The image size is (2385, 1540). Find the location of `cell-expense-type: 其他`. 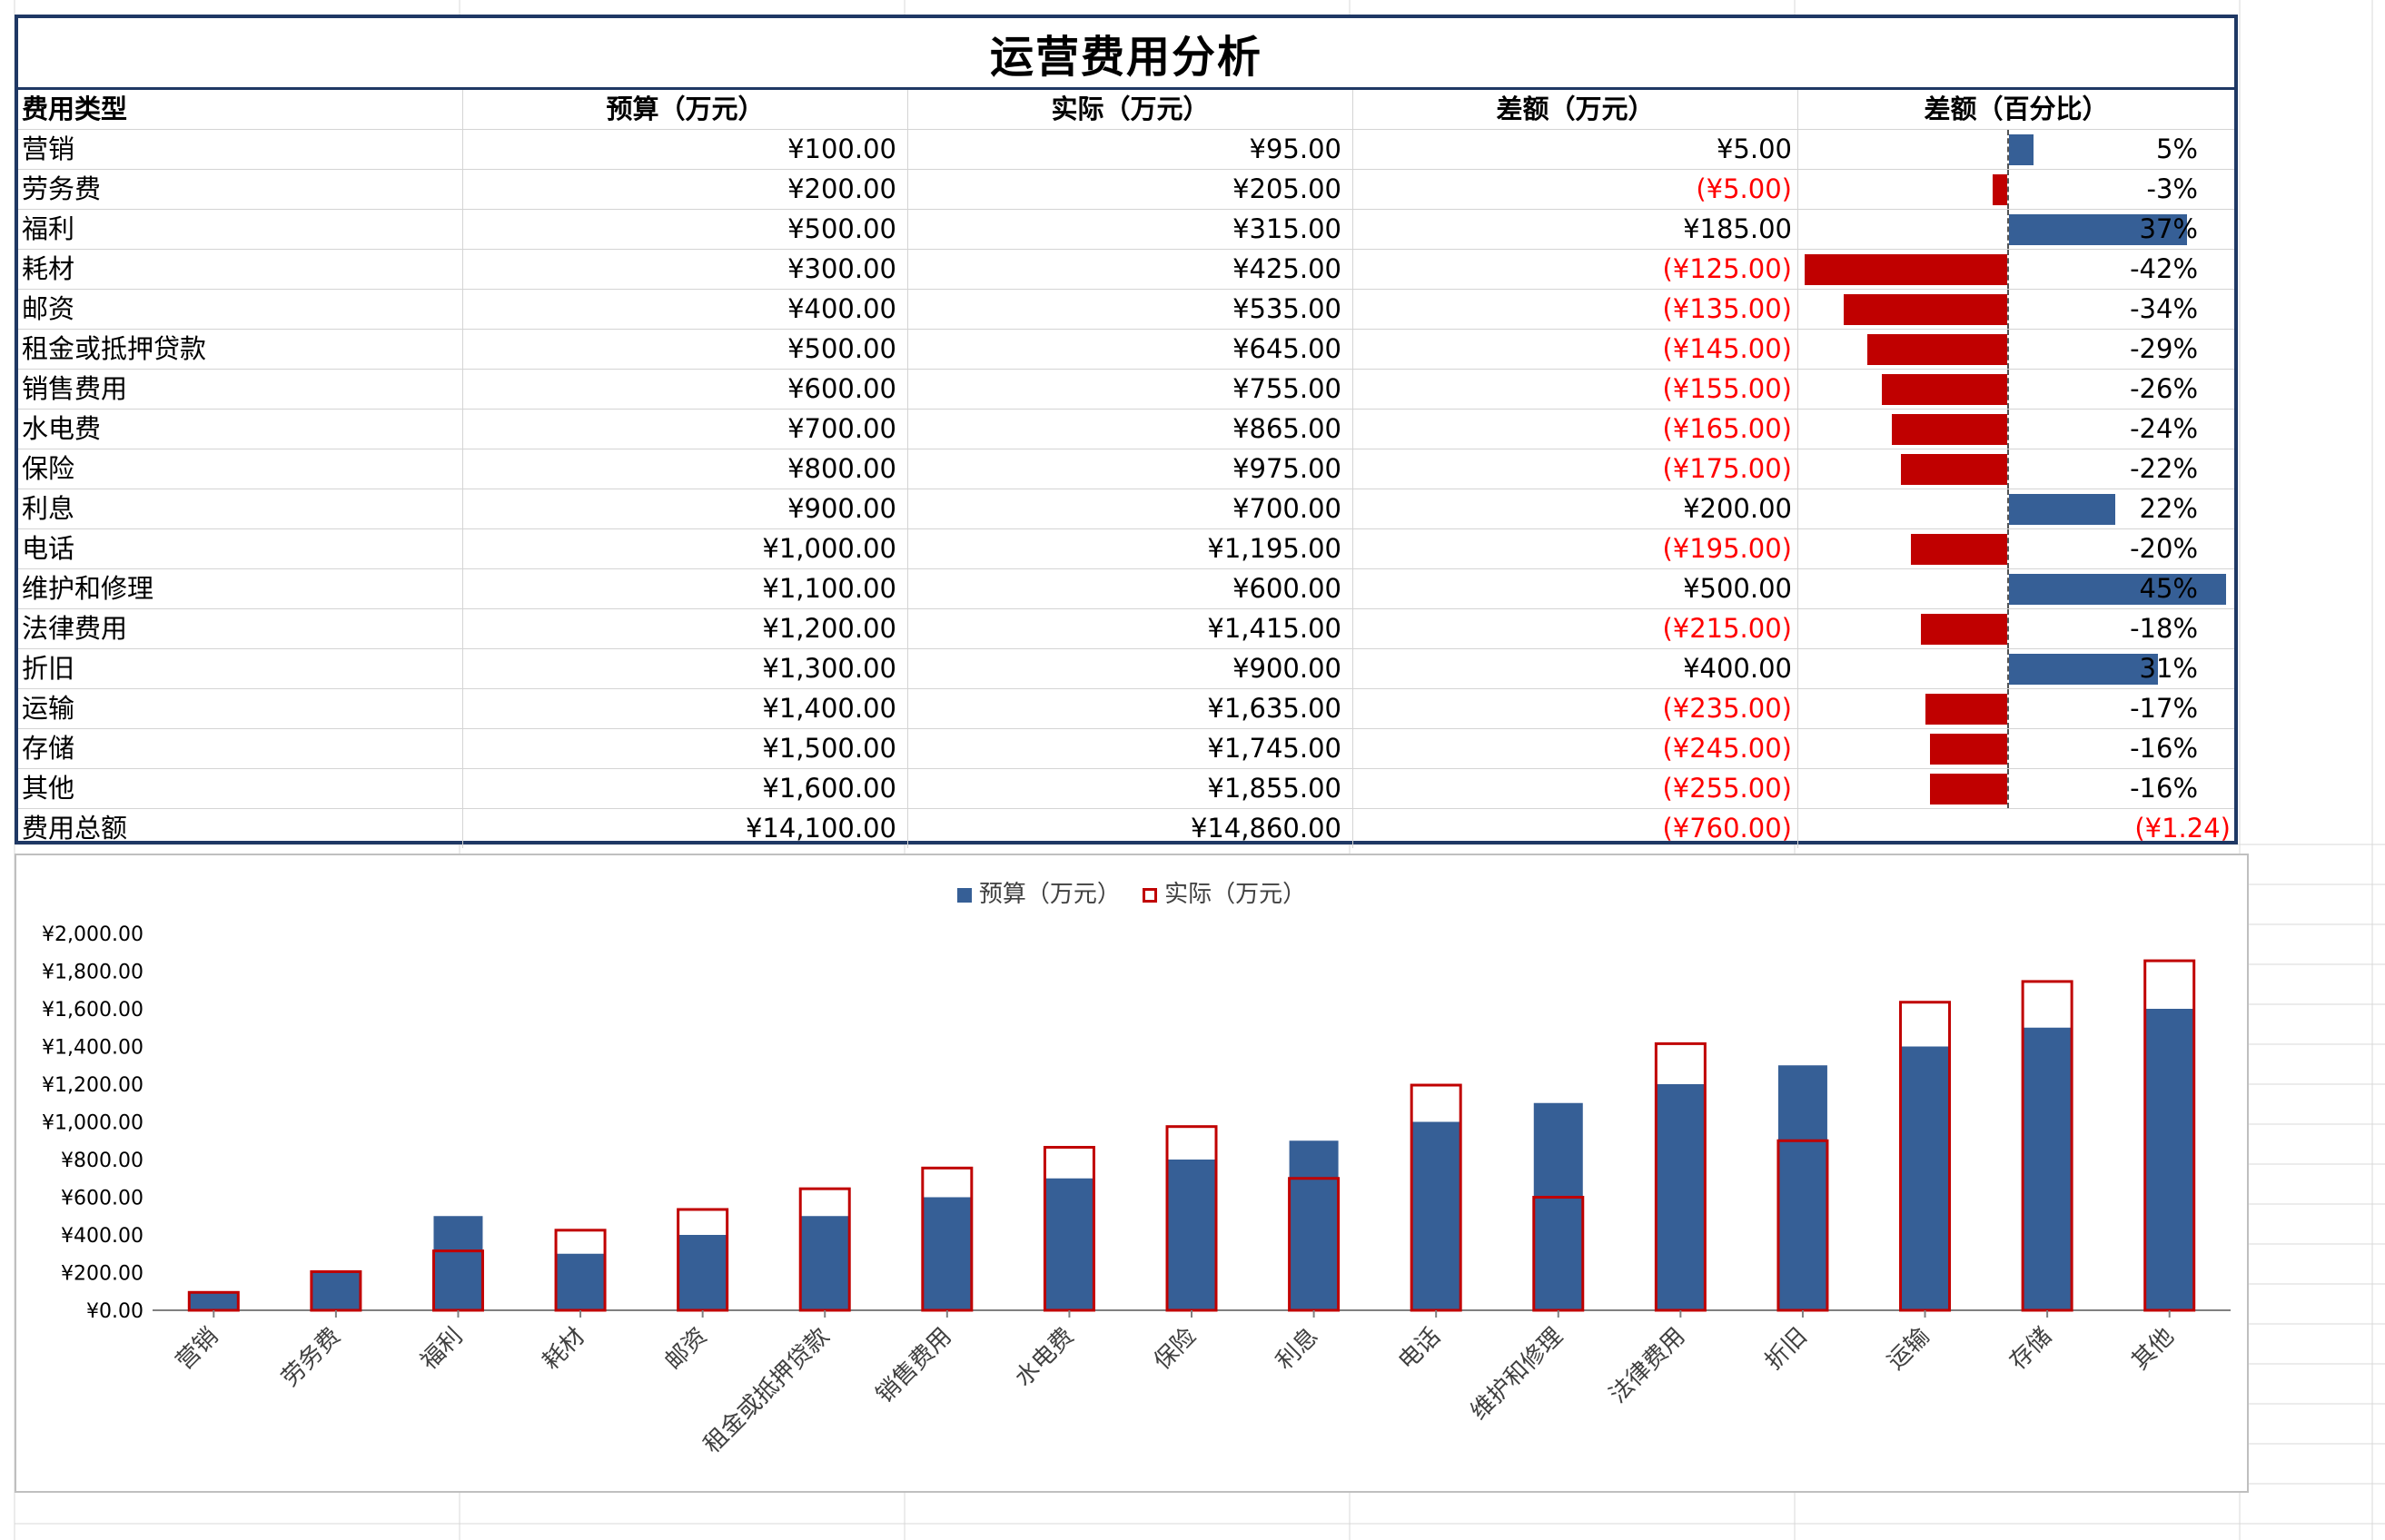

cell-expense-type: 其他 is located at coordinates (241, 788).